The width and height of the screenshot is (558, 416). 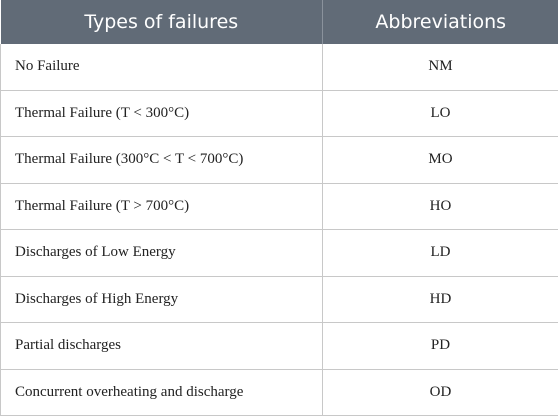 What do you see at coordinates (162, 113) in the screenshot?
I see `failure-type-cell: Thermal Failure (T < 300°C)` at bounding box center [162, 113].